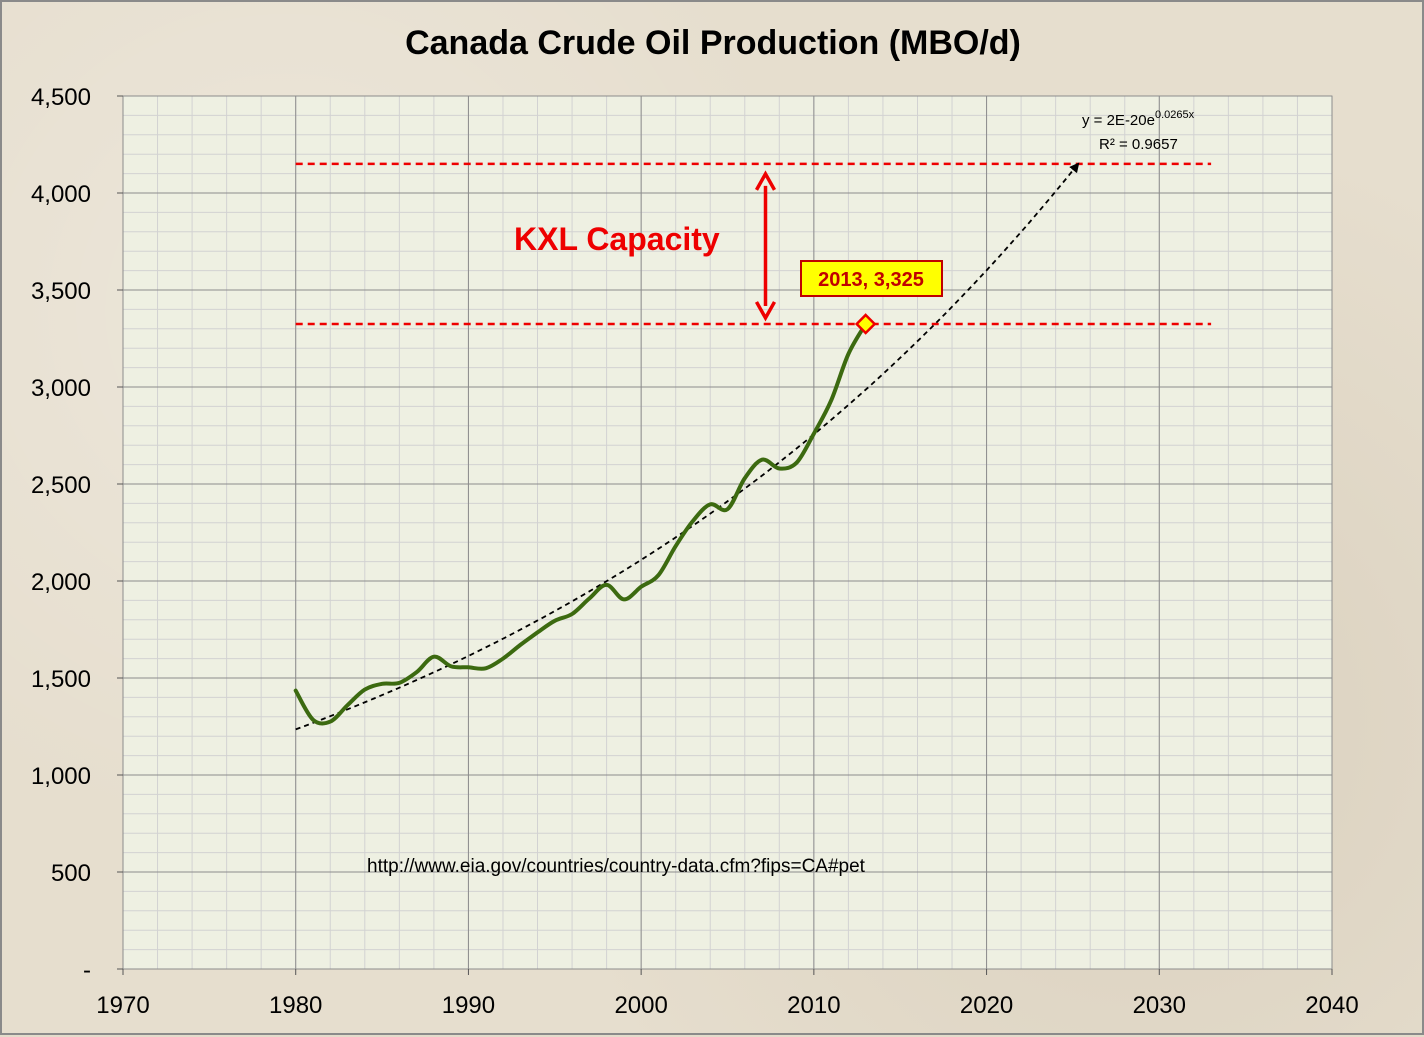  I want to click on y-tick-label: 3,500, so click(61, 291).